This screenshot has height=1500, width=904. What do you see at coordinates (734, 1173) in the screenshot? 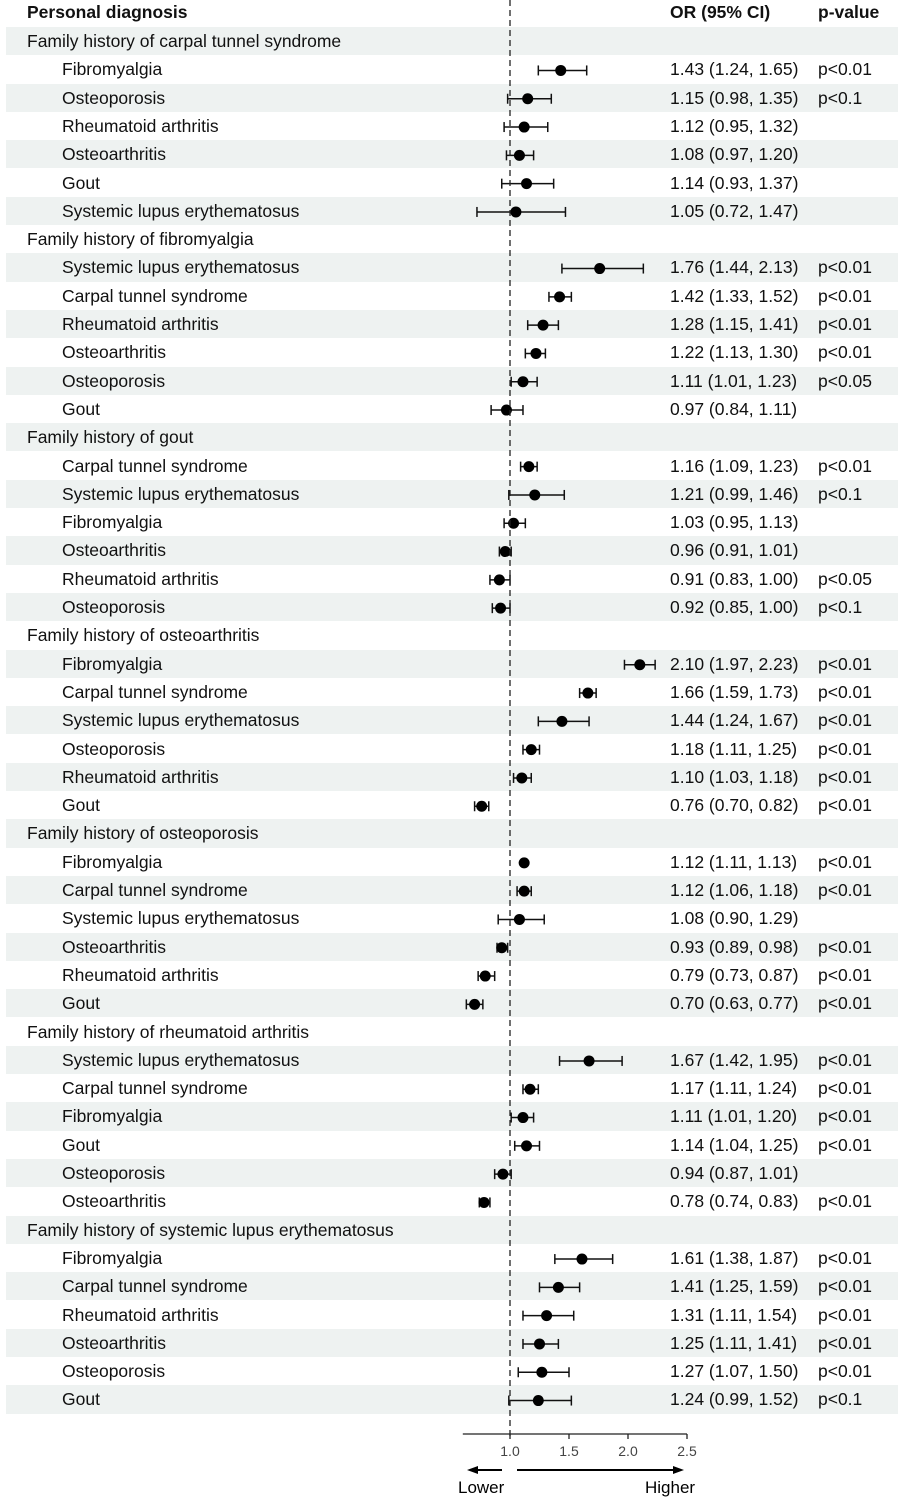
I see `or-ci-text: 0.94 (0.87, 1.01)` at bounding box center [734, 1173].